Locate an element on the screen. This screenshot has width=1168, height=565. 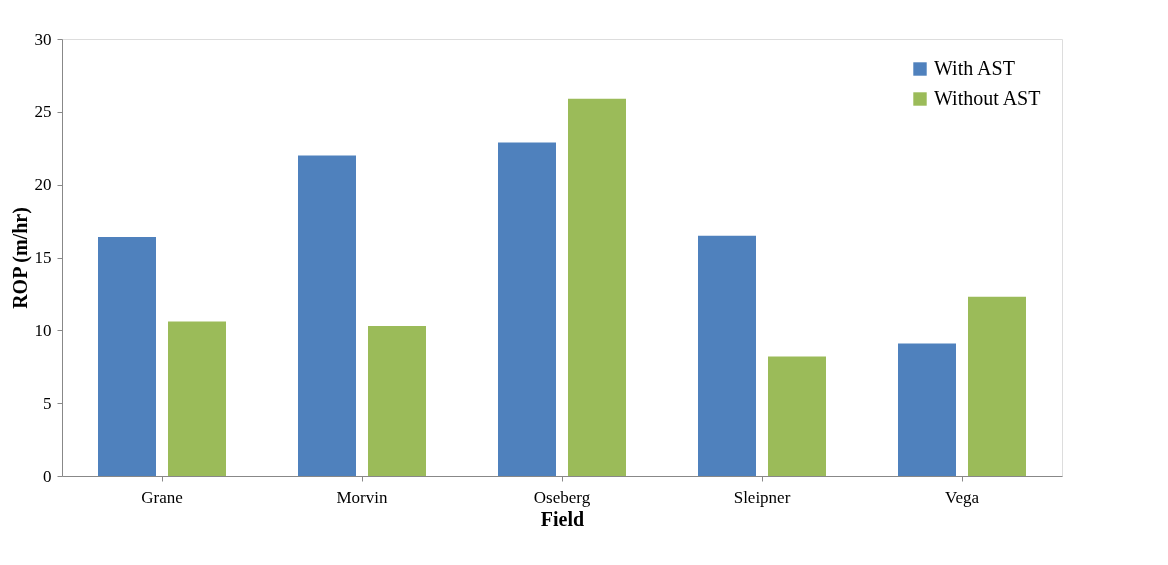
legend-label: Without AST is located at coordinates (987, 98).